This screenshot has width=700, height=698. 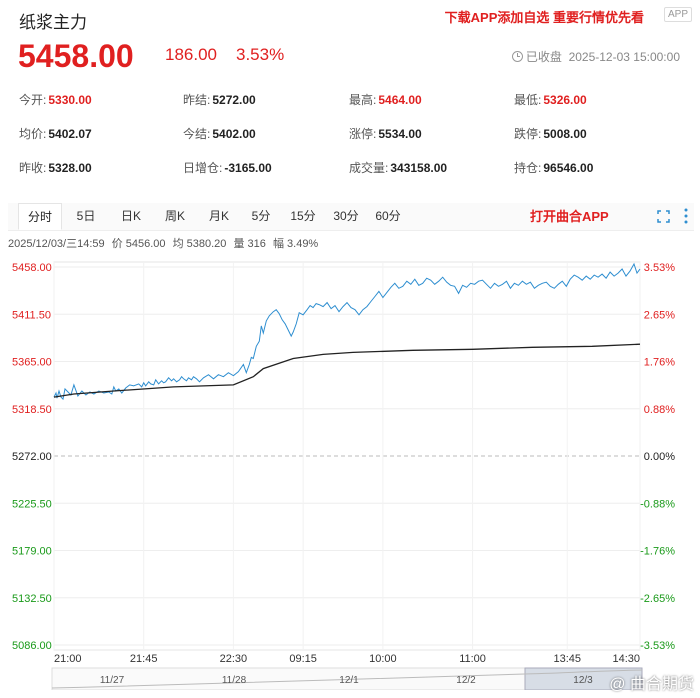 I want to click on price-change: 186.00, so click(x=191, y=54).